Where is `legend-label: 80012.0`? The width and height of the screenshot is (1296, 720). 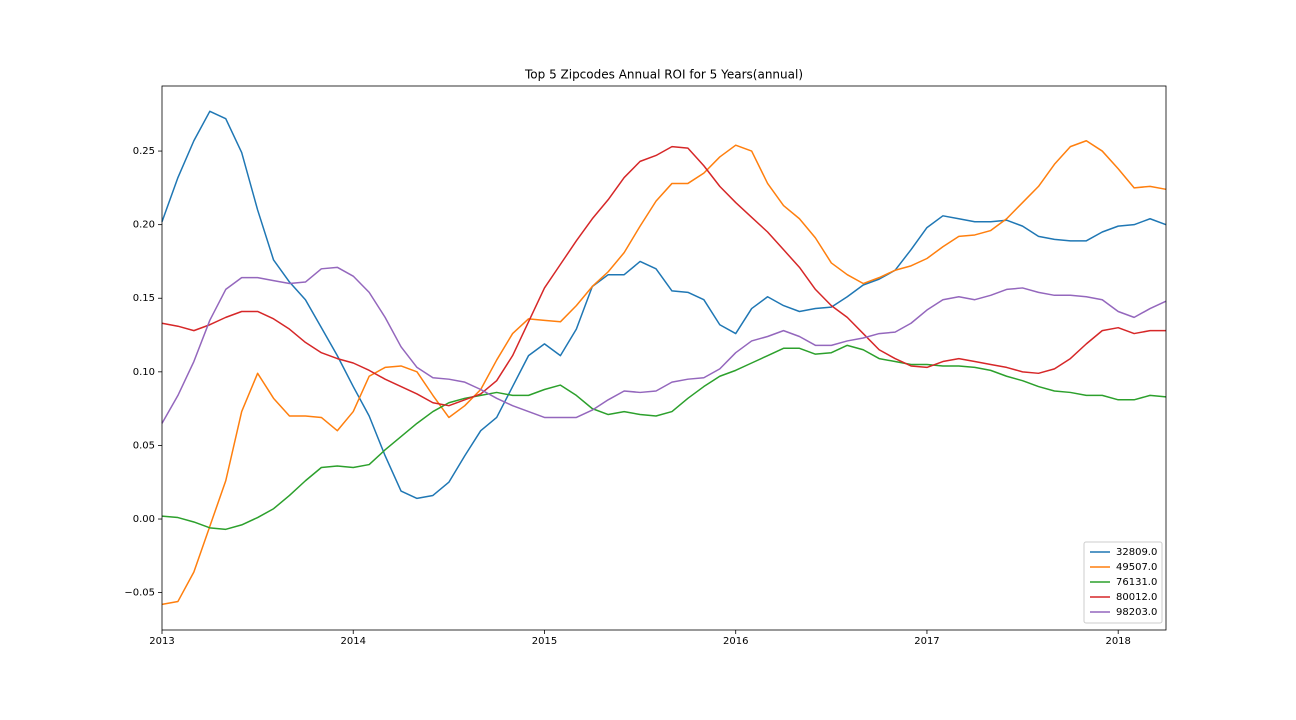 legend-label: 80012.0 is located at coordinates (1136, 597).